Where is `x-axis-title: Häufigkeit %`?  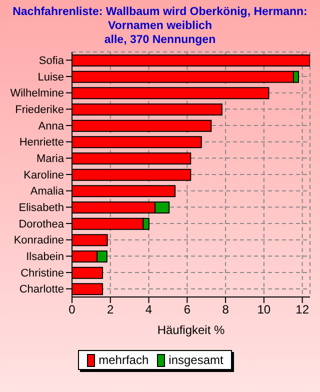 x-axis-title: Häufigkeit % is located at coordinates (191, 330).